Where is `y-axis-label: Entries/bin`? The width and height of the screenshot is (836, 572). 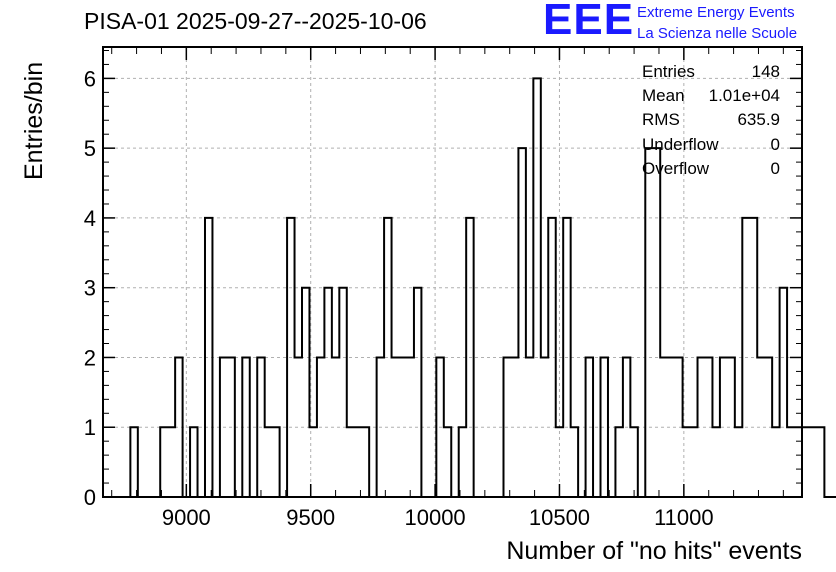
y-axis-label: Entries/bin is located at coordinates (34, 120).